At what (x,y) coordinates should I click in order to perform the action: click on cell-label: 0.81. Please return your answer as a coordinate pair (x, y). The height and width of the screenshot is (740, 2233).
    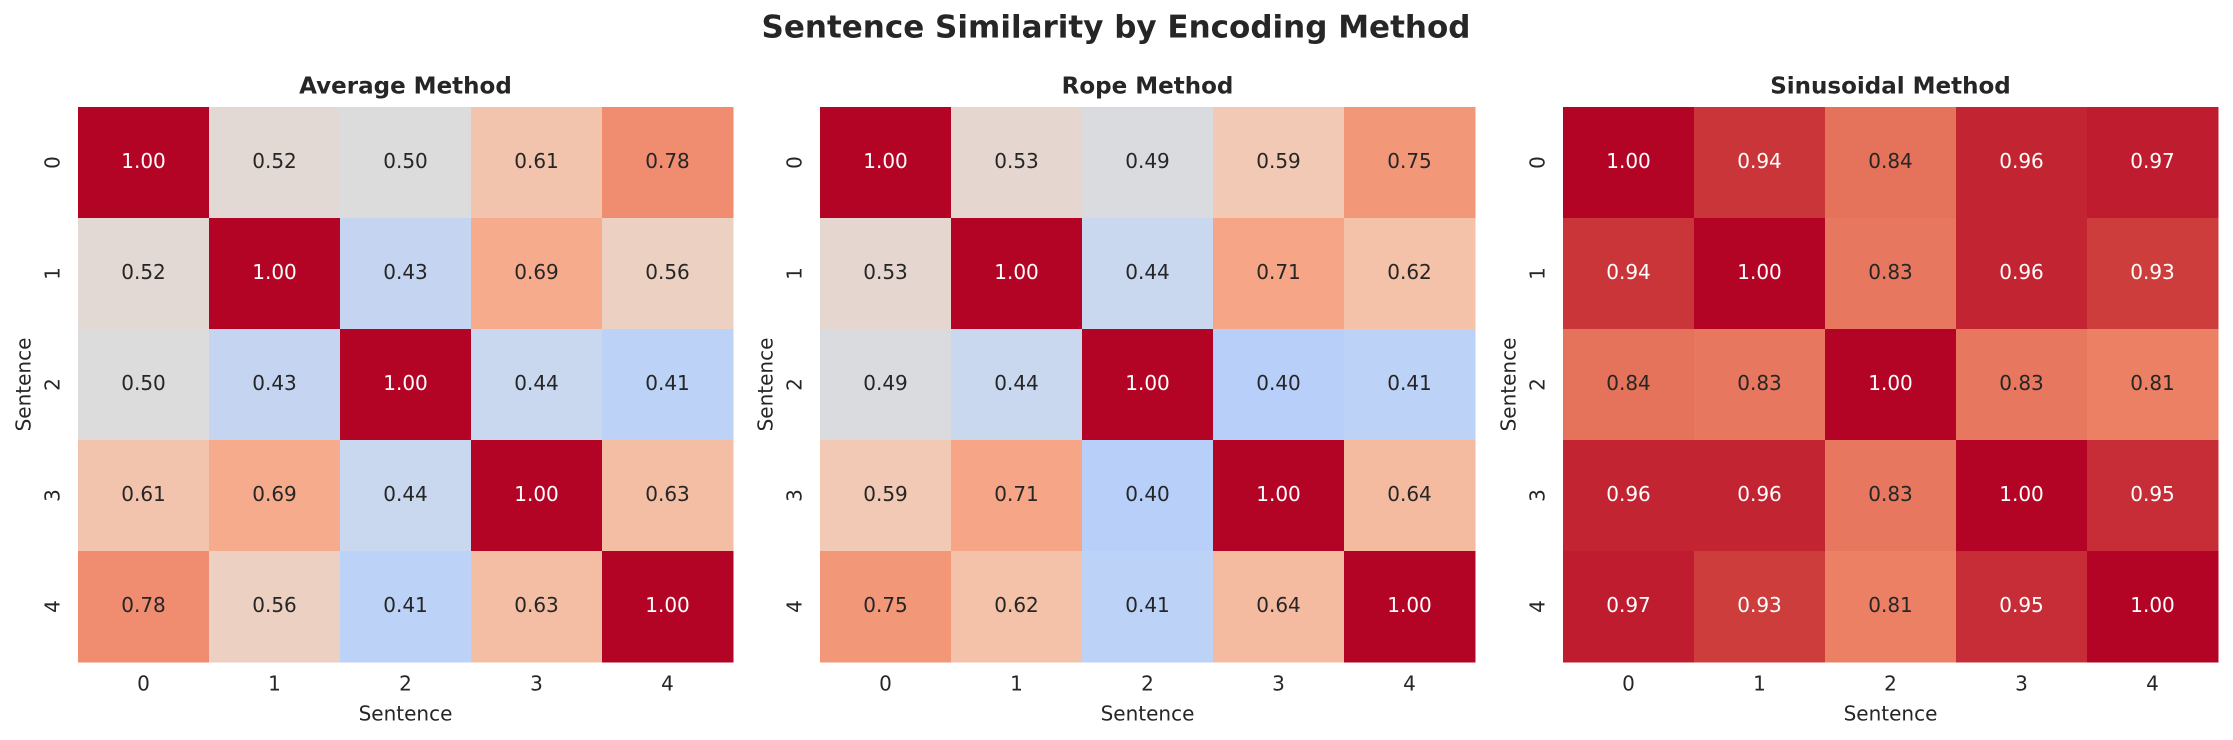
    Looking at the image, I should click on (2152, 383).